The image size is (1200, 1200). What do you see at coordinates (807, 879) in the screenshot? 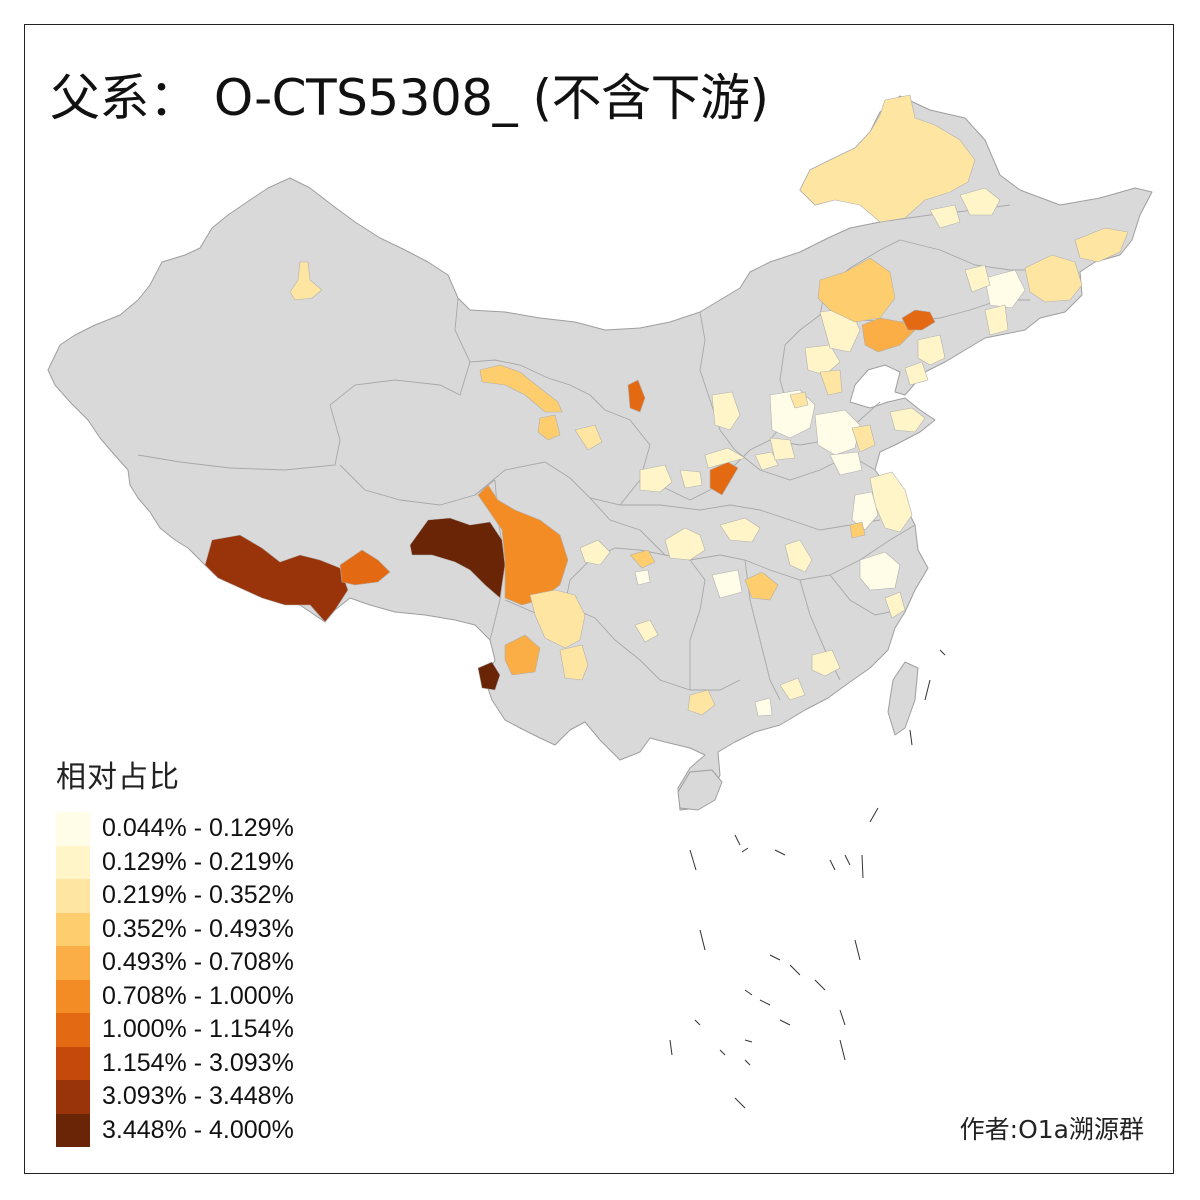
I see `south-sea-islands` at bounding box center [807, 879].